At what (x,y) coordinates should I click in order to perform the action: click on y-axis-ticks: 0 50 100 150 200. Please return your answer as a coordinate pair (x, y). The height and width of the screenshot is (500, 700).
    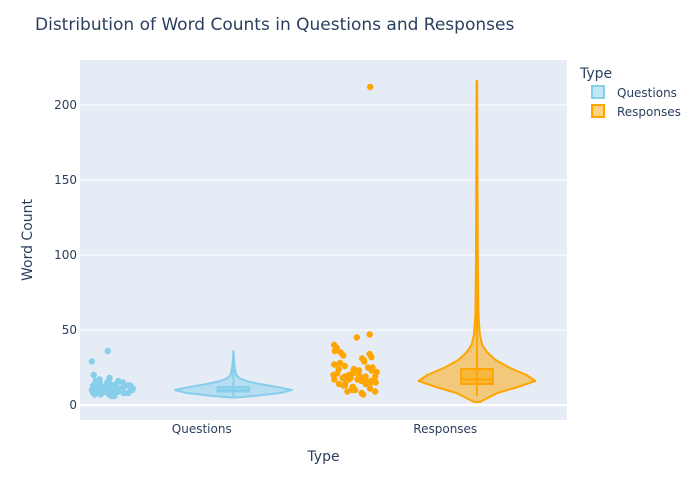
    Looking at the image, I should click on (65, 255).